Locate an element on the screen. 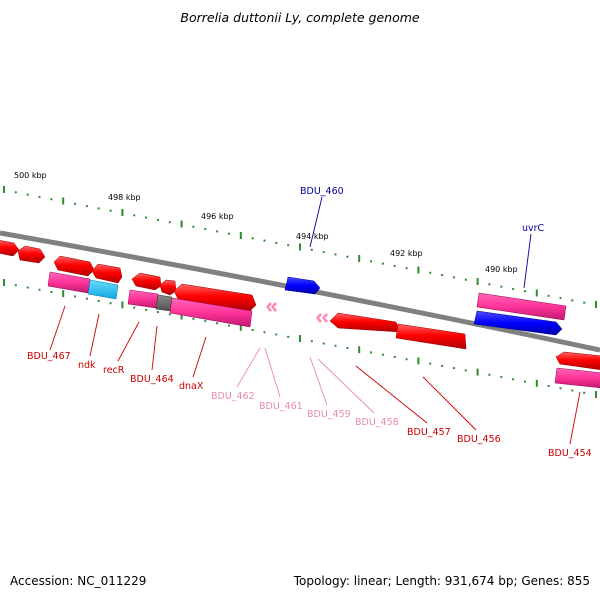  leader-bdu454 is located at coordinates (575, 418).